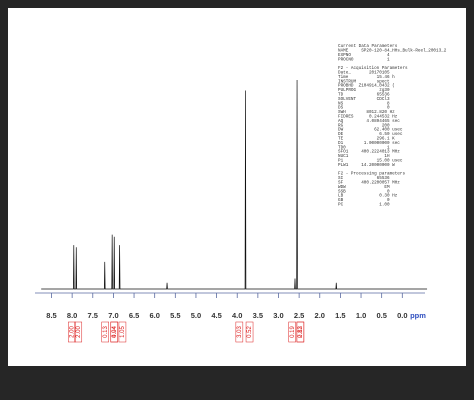 Image resolution: width=474 pixels, height=400 pixels. I want to click on integral-label: 0.94, so click(115, 332).